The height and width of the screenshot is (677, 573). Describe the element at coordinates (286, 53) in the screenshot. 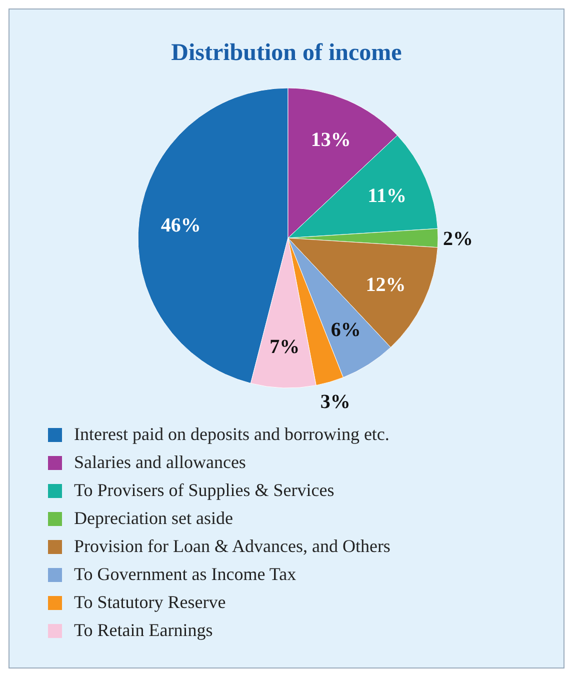

I see `chart-title: Distribution of income` at that location.